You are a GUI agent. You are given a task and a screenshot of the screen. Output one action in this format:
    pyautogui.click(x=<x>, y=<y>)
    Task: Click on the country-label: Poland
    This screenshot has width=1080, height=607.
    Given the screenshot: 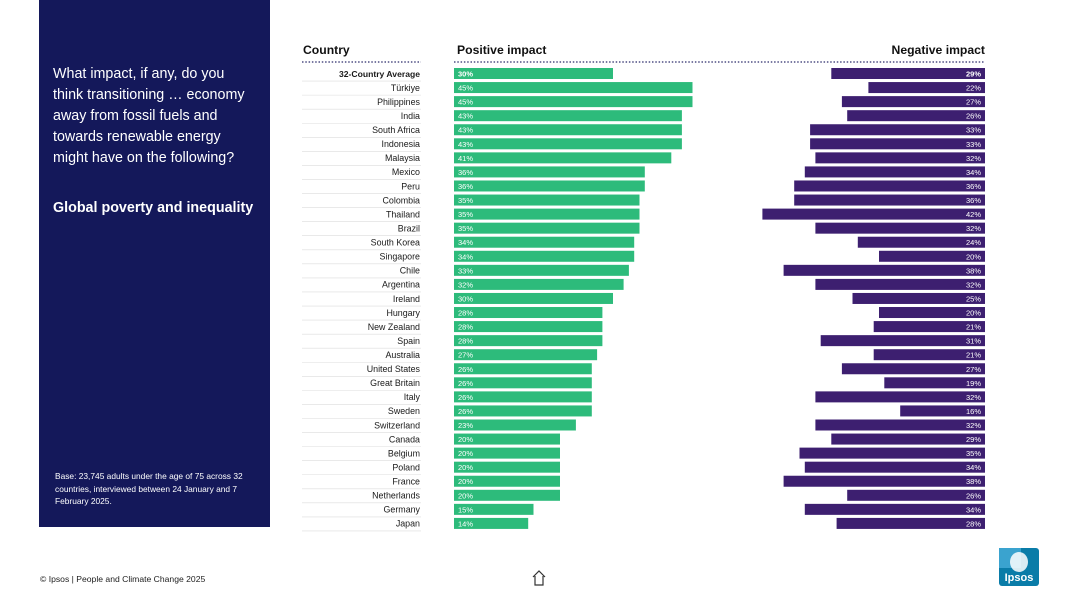 What is the action you would take?
    pyautogui.click(x=406, y=467)
    